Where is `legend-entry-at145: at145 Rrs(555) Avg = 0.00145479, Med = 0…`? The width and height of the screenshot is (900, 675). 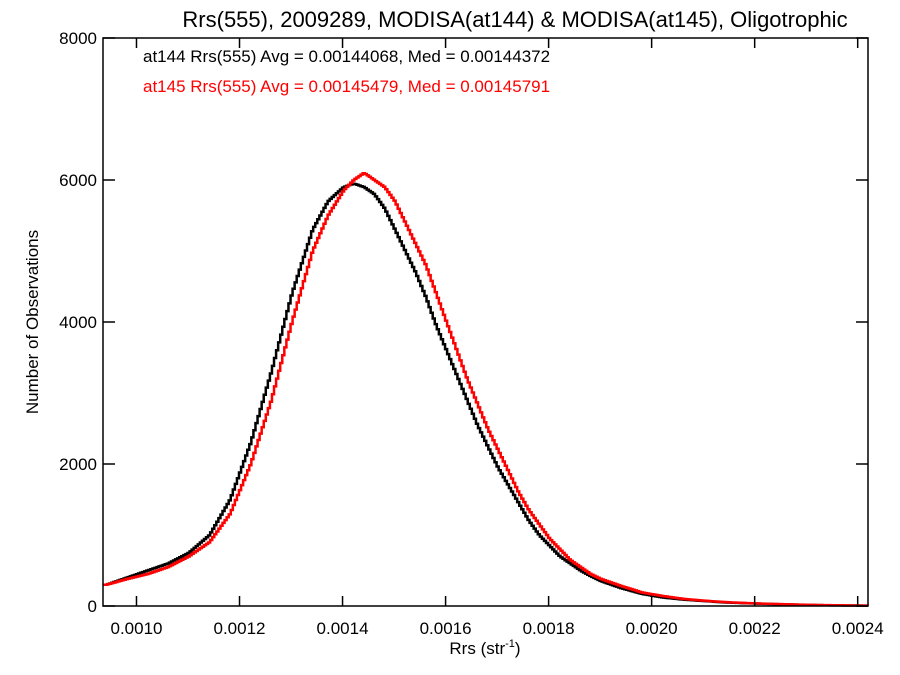 legend-entry-at145: at145 Rrs(555) Avg = 0.00145479, Med = 0… is located at coordinates (346, 86).